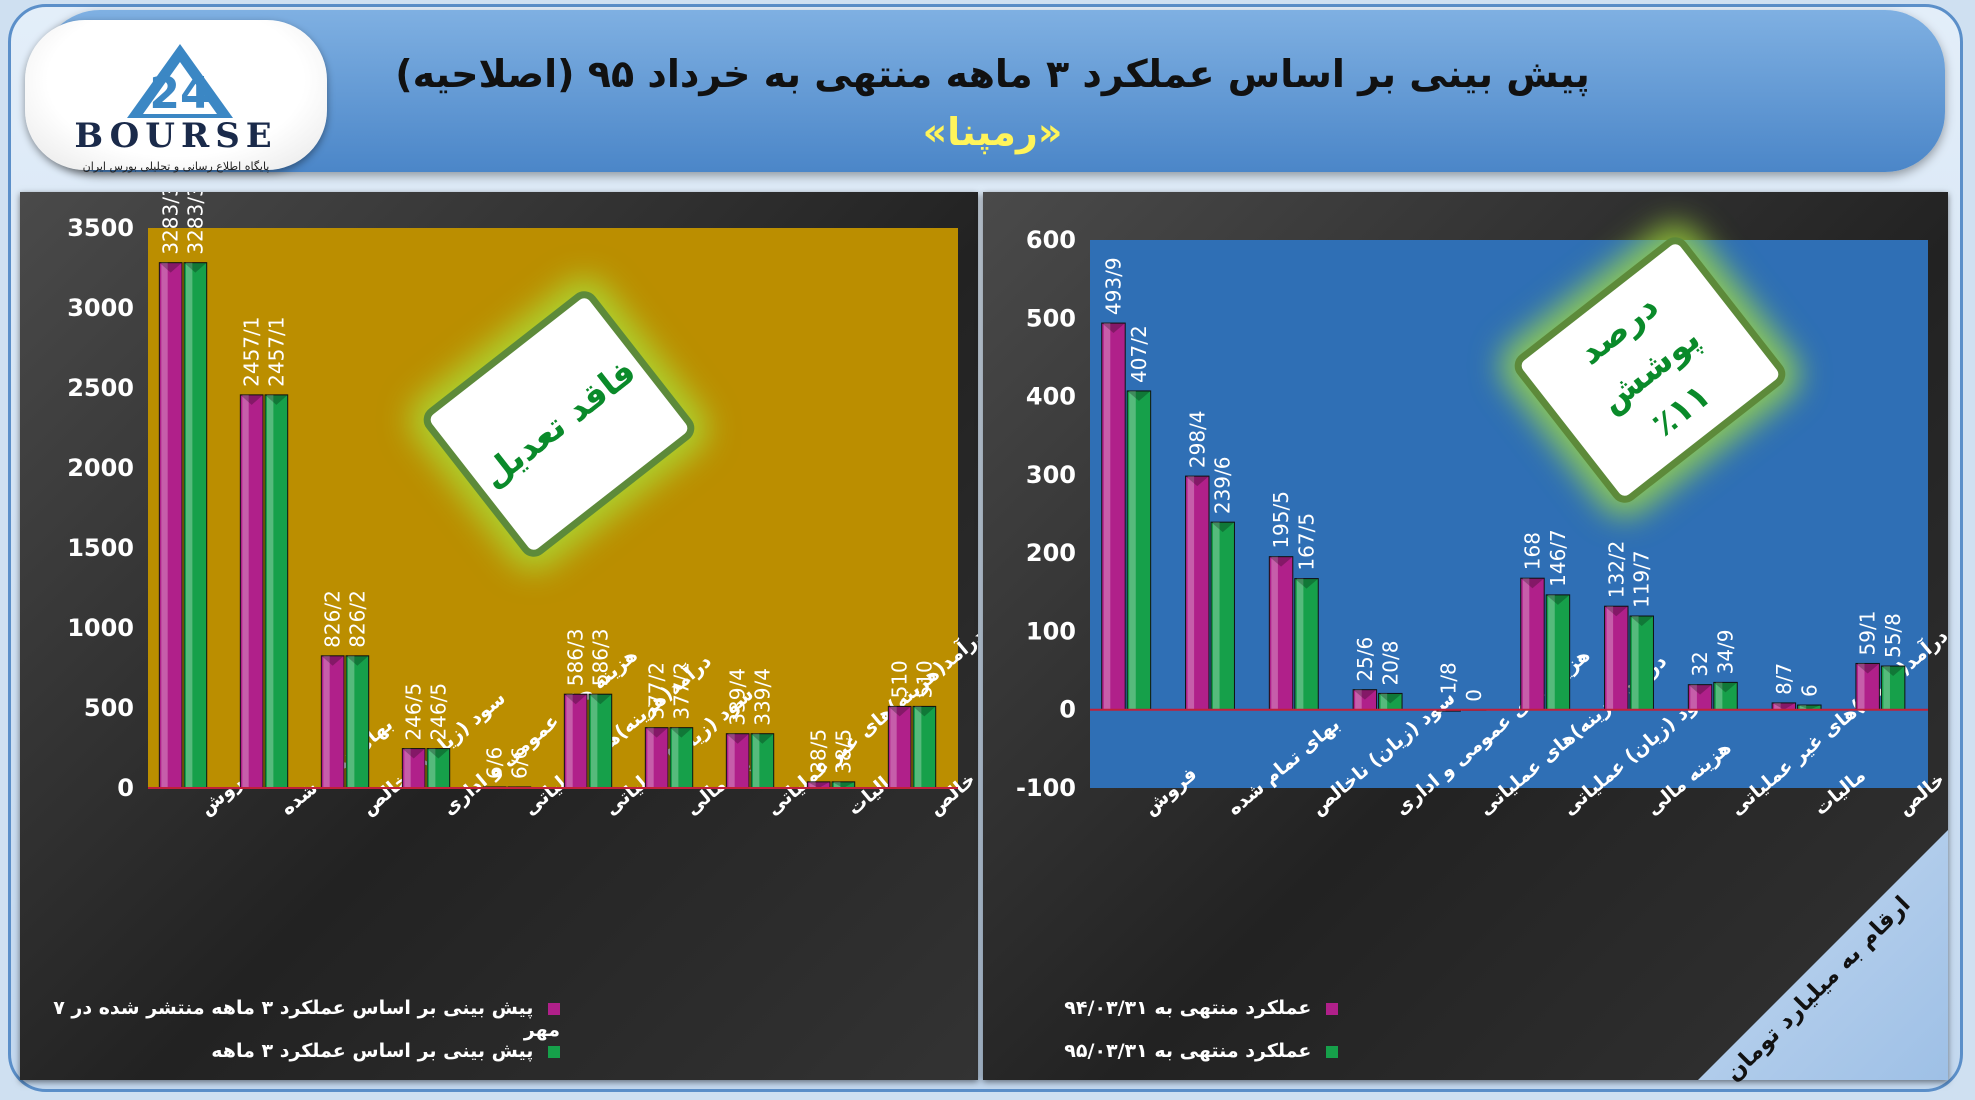 The image size is (1975, 1100). I want to click on logo-wordmark: BOURSE, so click(176, 136).